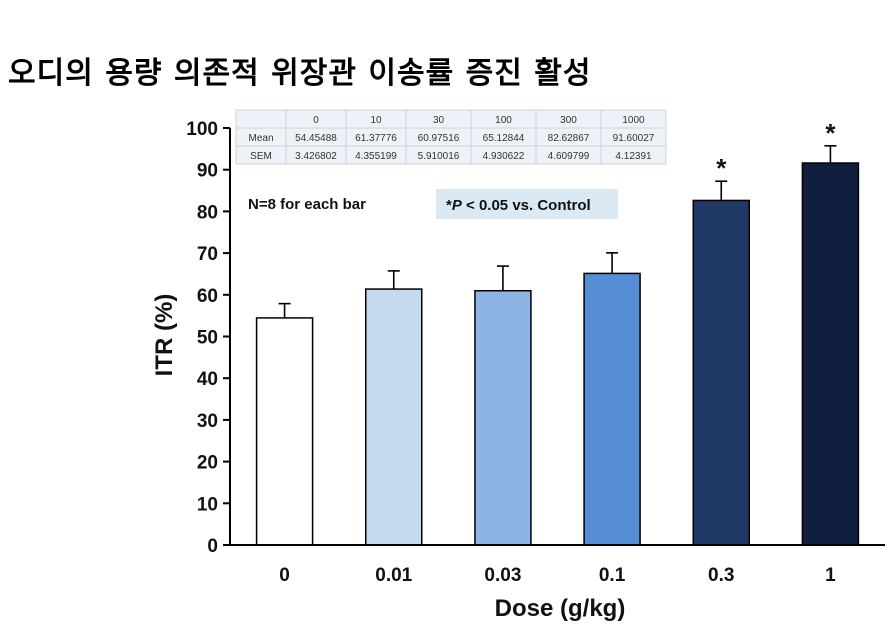  I want to click on table-cell: 4.609799, so click(569, 156).